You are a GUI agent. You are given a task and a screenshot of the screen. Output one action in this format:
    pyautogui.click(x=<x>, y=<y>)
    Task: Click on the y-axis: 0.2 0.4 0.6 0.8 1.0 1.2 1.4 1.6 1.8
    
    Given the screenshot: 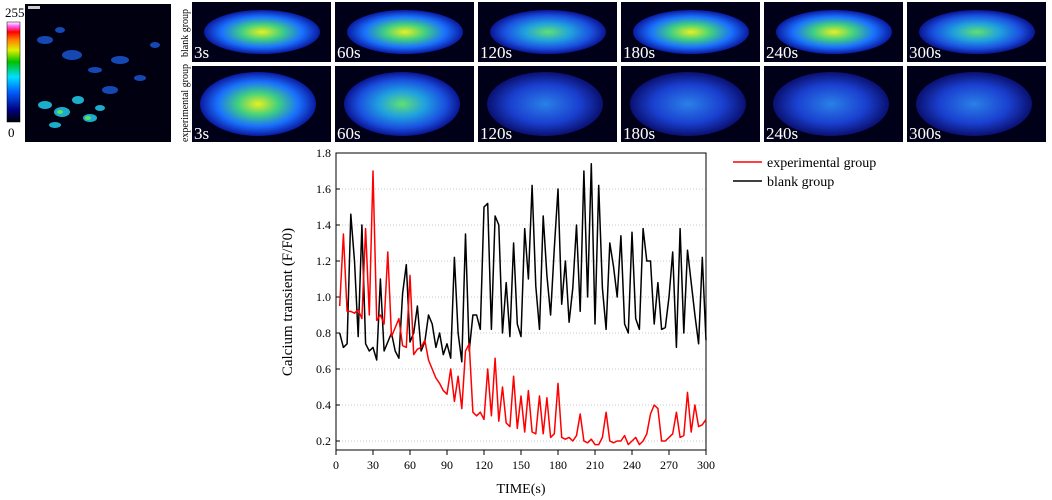 What is the action you would take?
    pyautogui.click(x=328, y=297)
    